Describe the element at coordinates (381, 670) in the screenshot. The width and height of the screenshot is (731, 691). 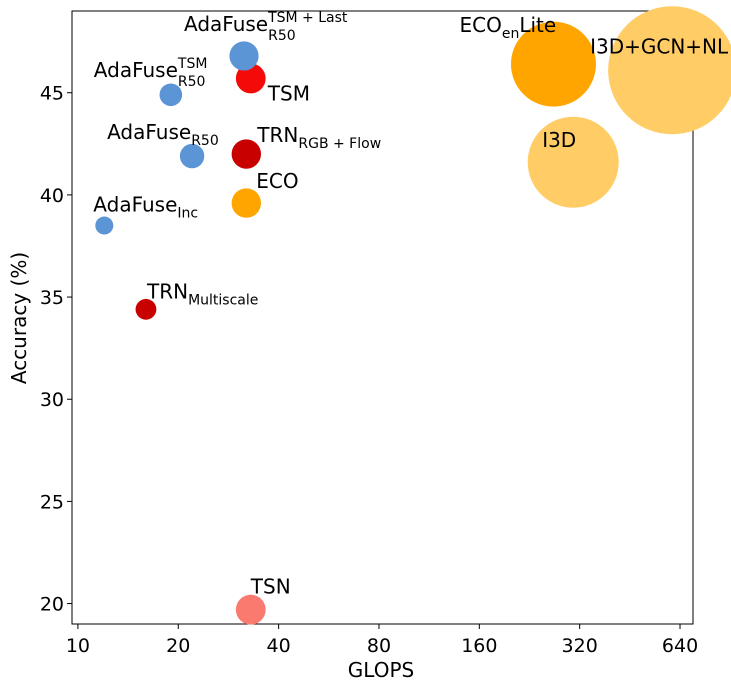
I see `x-axis-label: GLOPS` at that location.